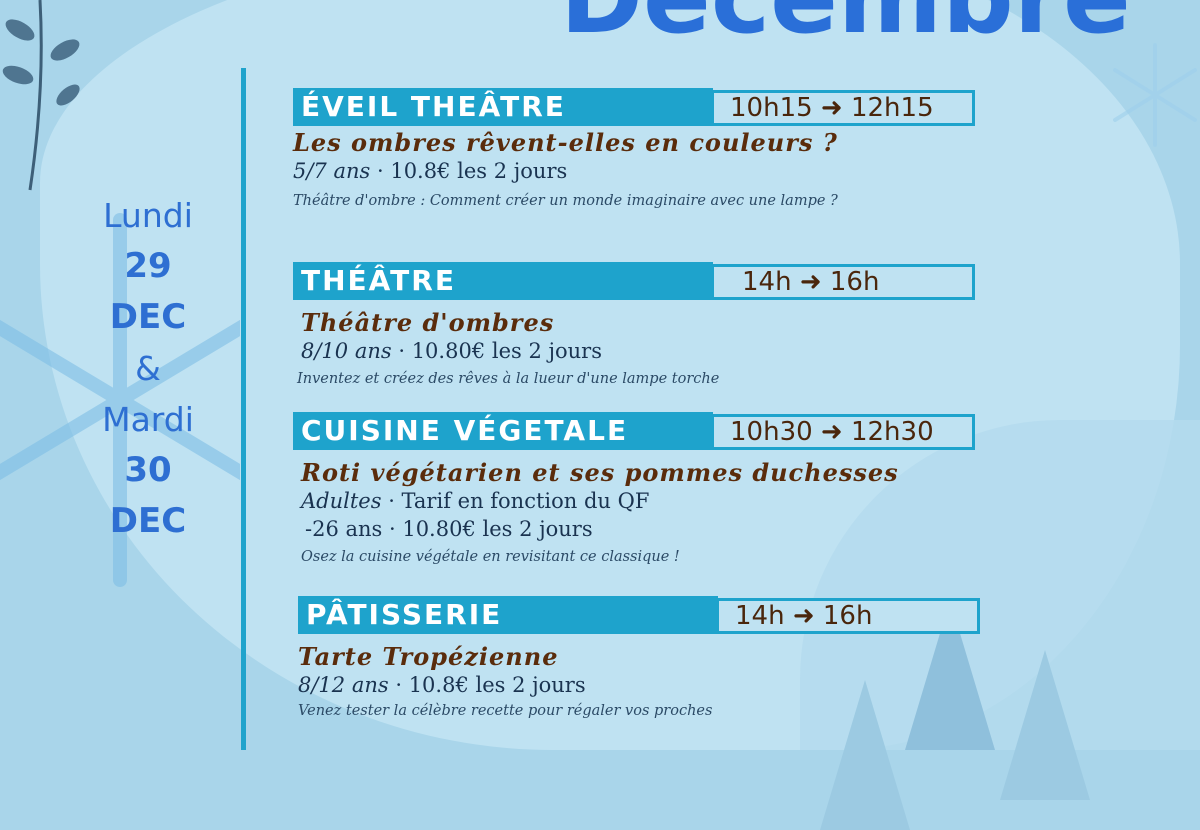  I want to click on day-label: Mardi, so click(148, 419).